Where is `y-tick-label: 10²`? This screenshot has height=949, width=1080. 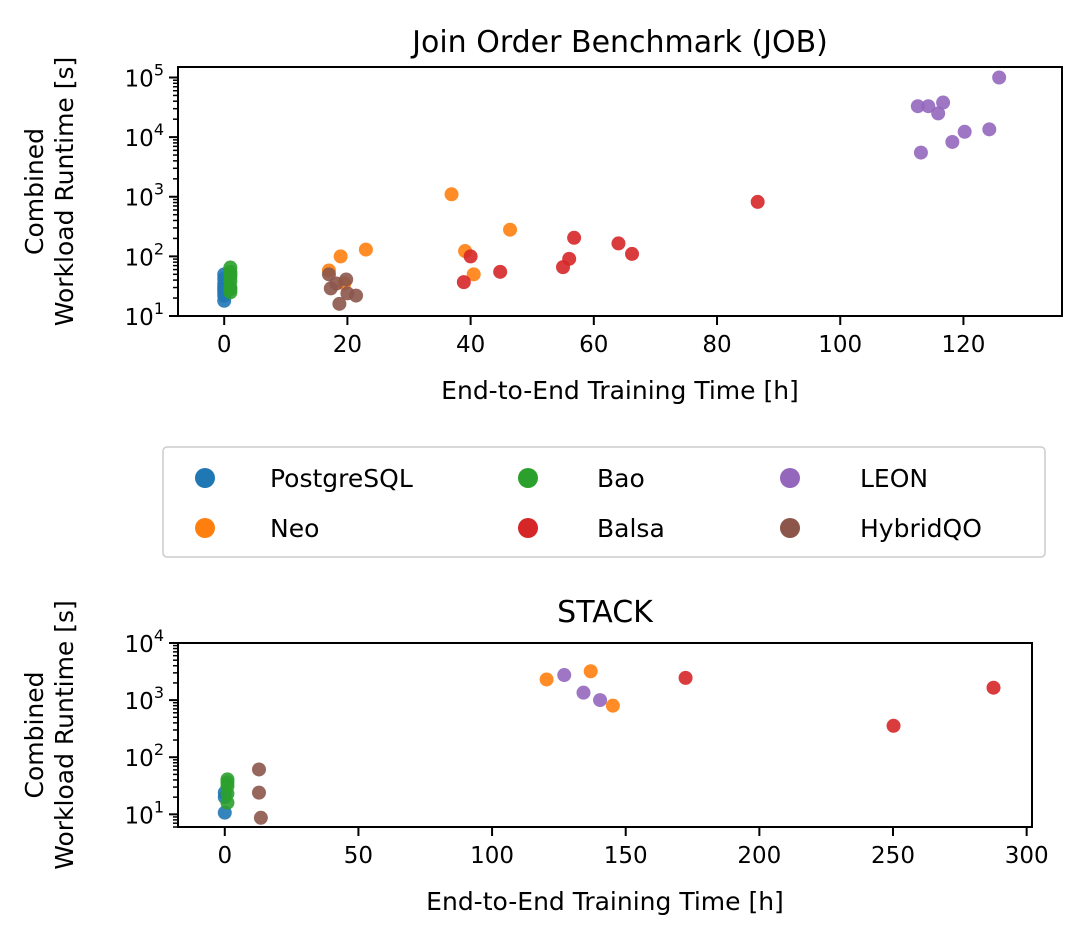 y-tick-label: 10² is located at coordinates (144, 255).